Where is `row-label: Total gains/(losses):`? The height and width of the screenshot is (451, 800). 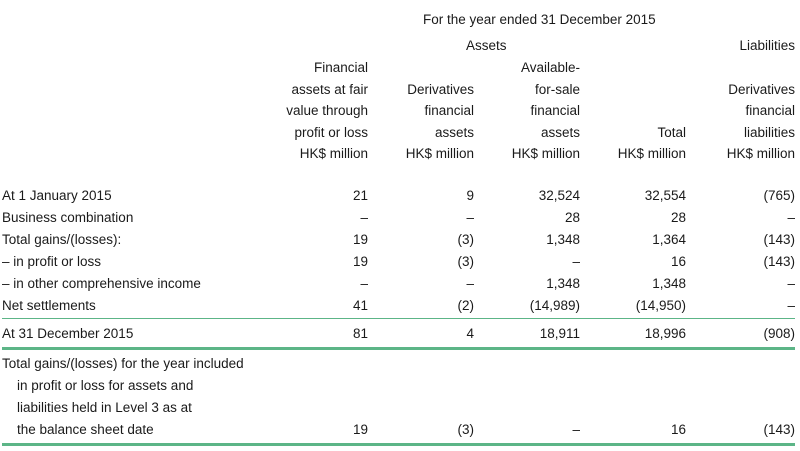 row-label: Total gains/(losses): is located at coordinates (62, 239).